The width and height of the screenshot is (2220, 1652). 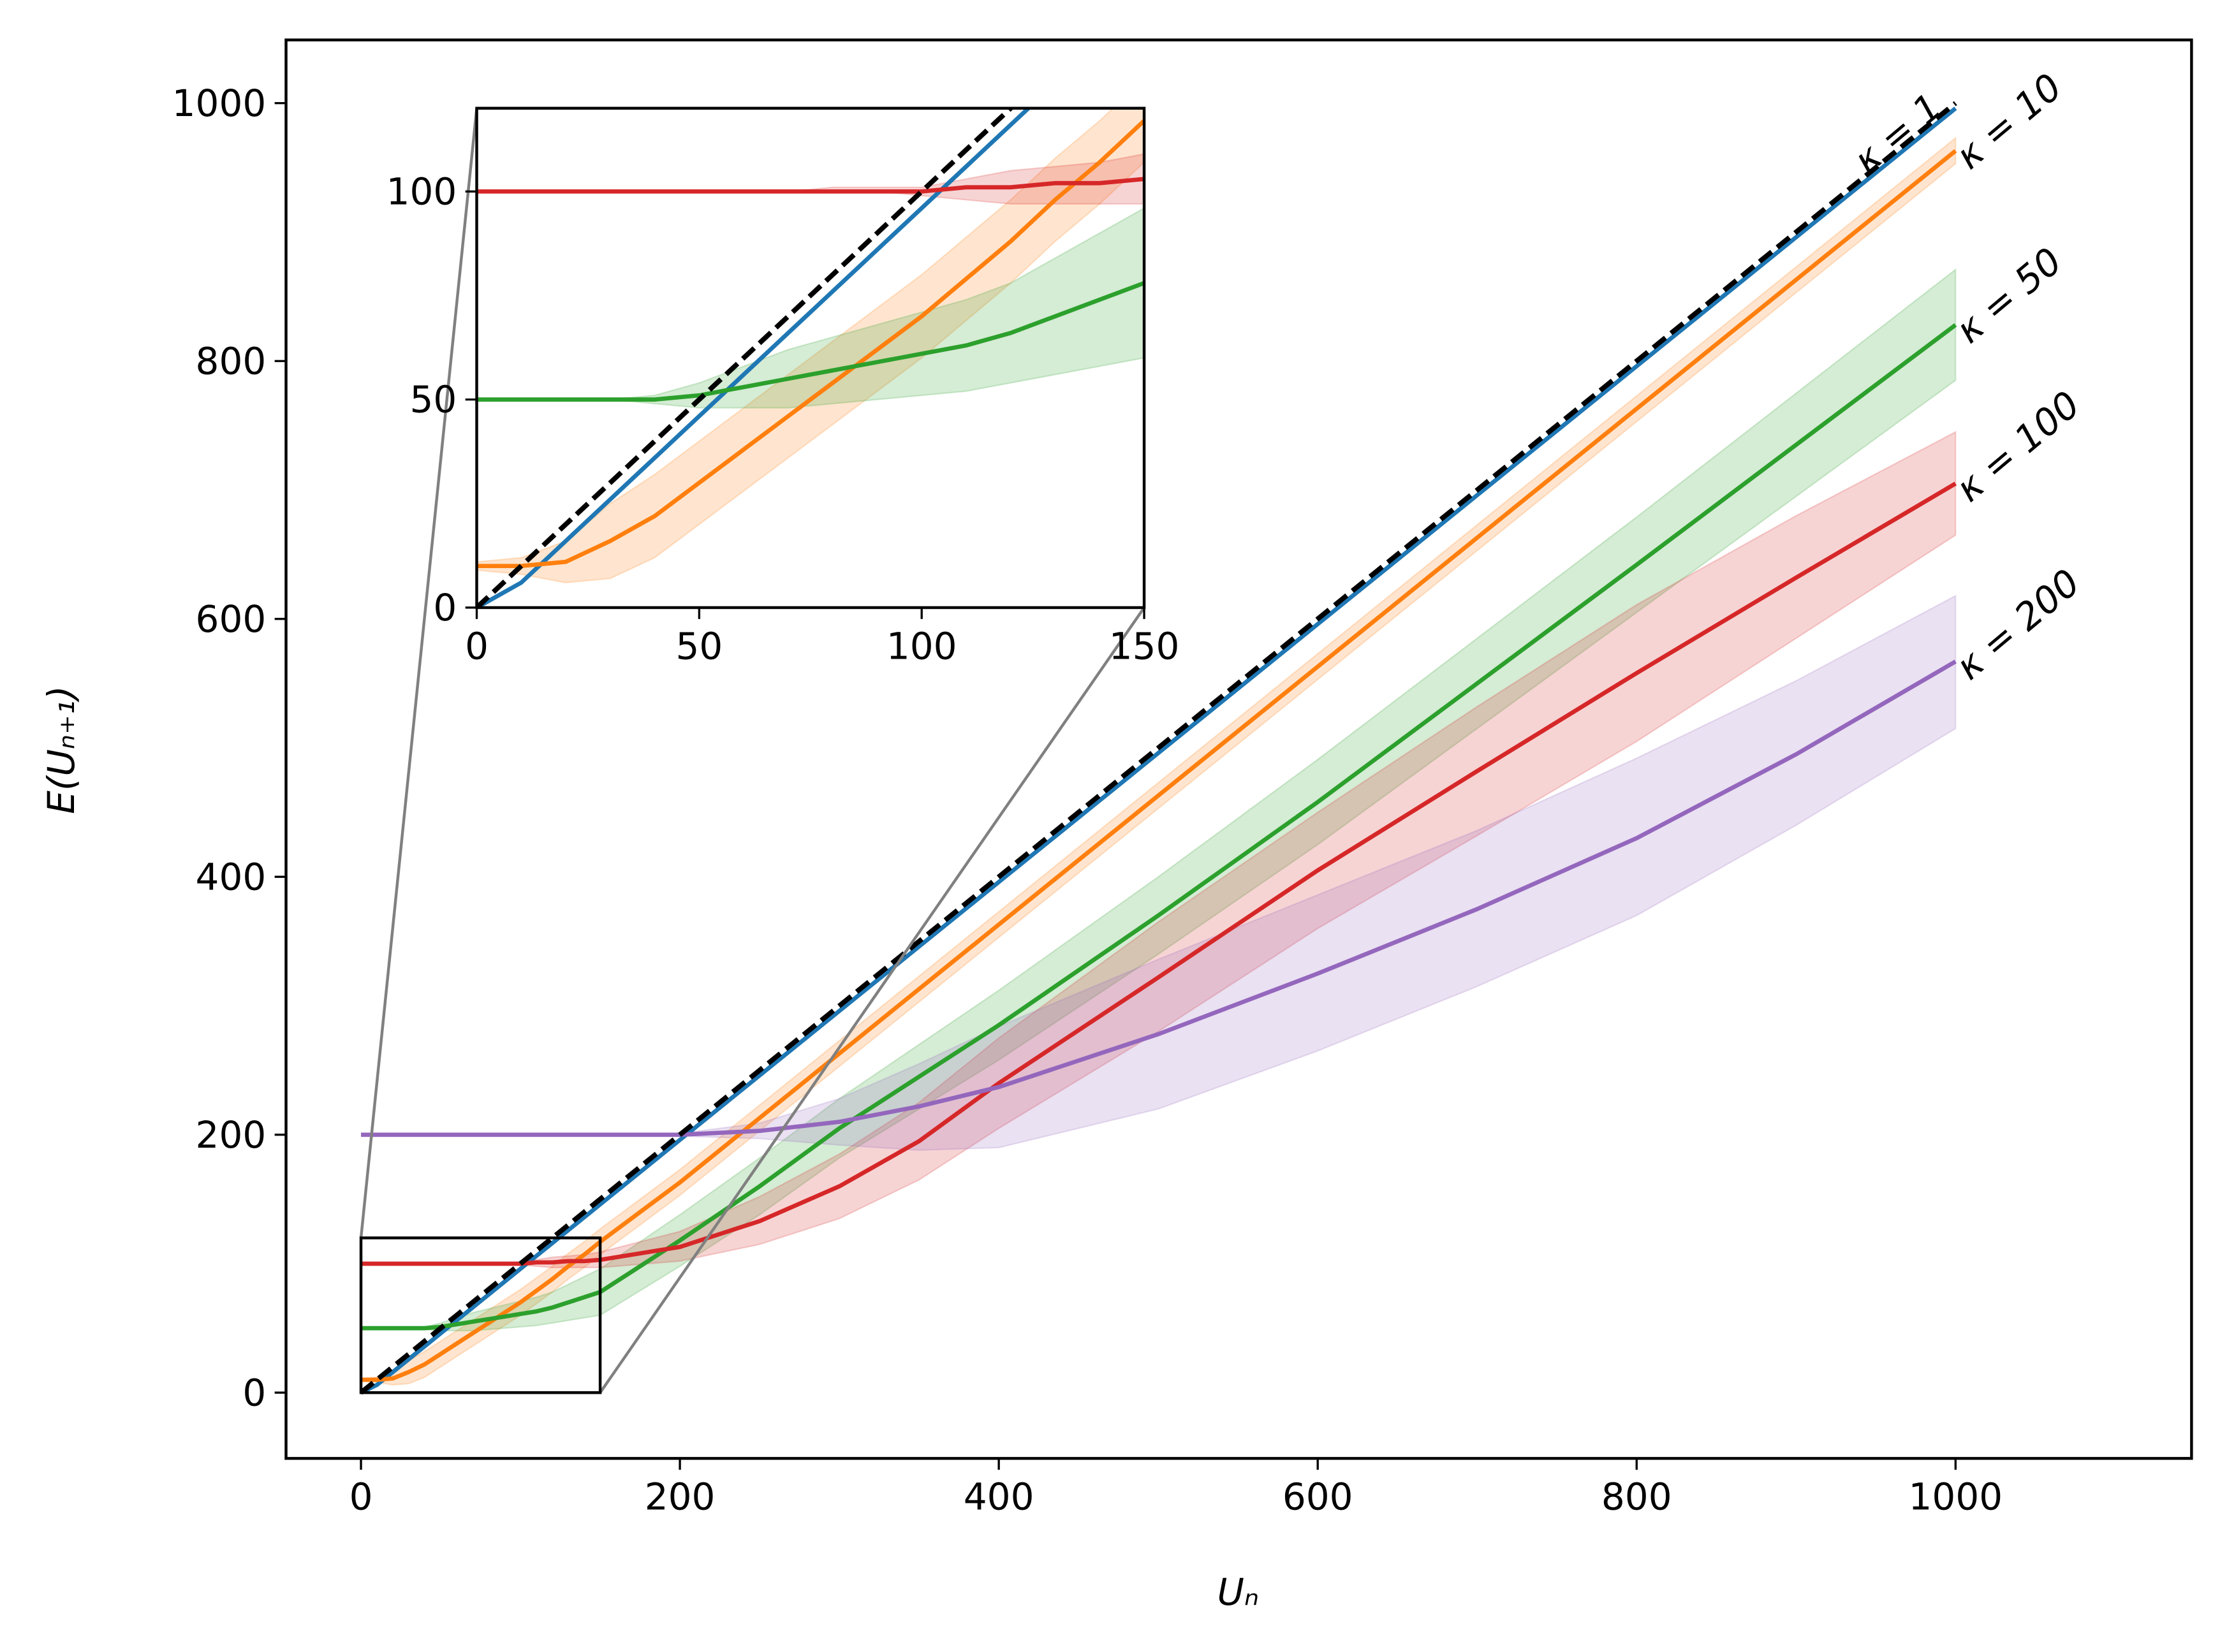 What do you see at coordinates (231, 877) in the screenshot?
I see `y-tick-label: 400` at bounding box center [231, 877].